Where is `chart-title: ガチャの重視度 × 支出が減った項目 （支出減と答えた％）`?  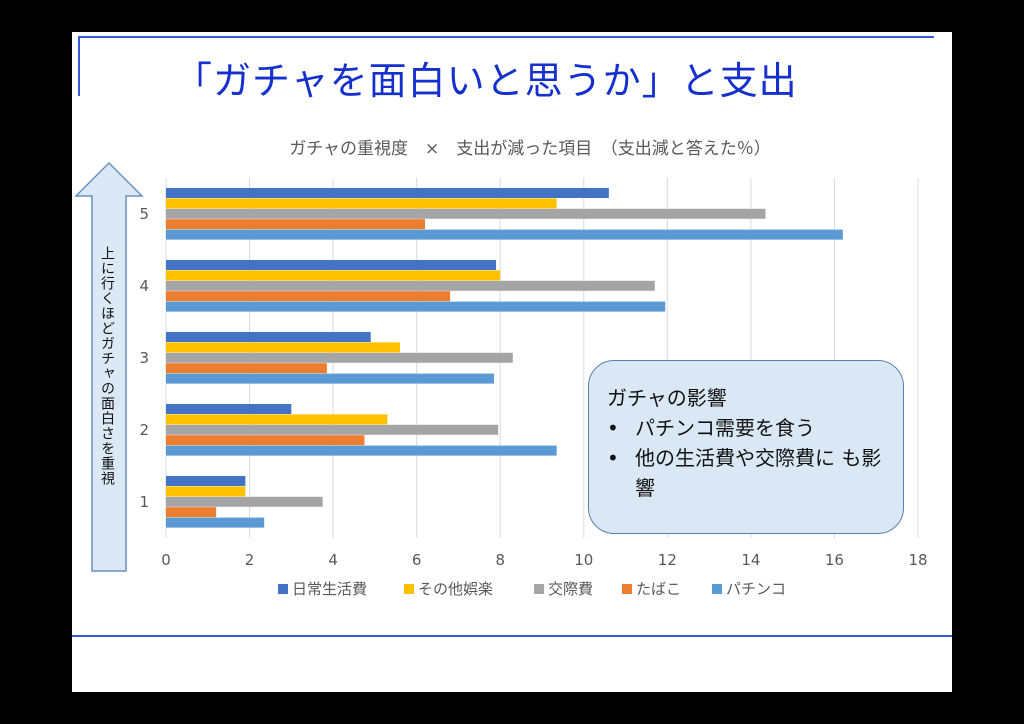
chart-title: ガチャの重視度 × 支出が減った項目 （支出減と答えた％） is located at coordinates (530, 149).